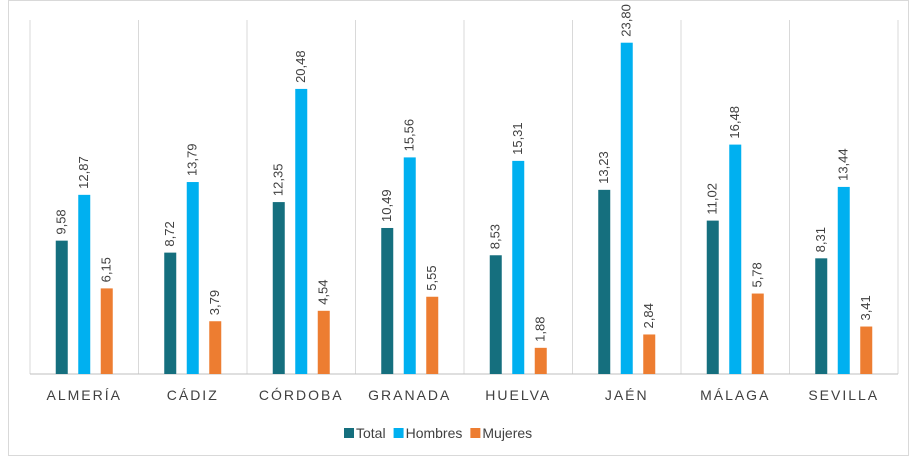  I want to click on x-tick-label: GRANADA, so click(409, 395).